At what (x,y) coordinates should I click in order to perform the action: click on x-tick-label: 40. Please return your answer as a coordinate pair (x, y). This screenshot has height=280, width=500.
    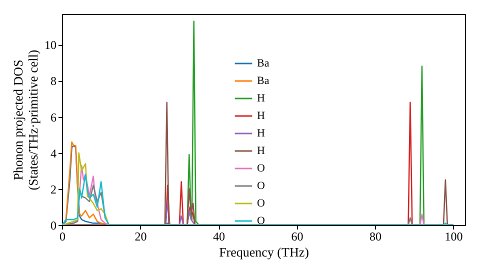
    Looking at the image, I should click on (219, 237).